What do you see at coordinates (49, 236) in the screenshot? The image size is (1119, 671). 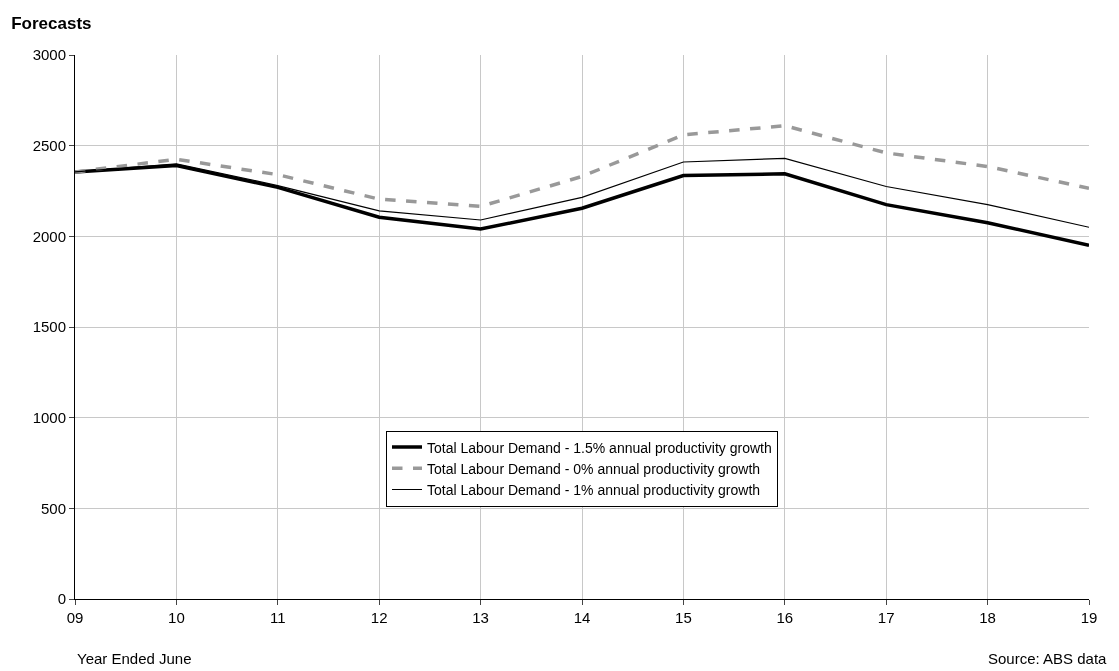 I see `y-tick-label: 2000` at bounding box center [49, 236].